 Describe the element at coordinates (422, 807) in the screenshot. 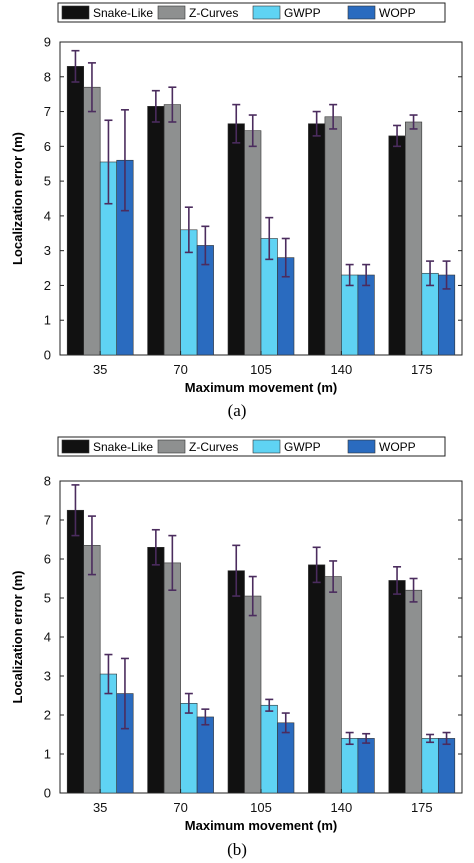

I see `x-tick-label: 175` at that location.